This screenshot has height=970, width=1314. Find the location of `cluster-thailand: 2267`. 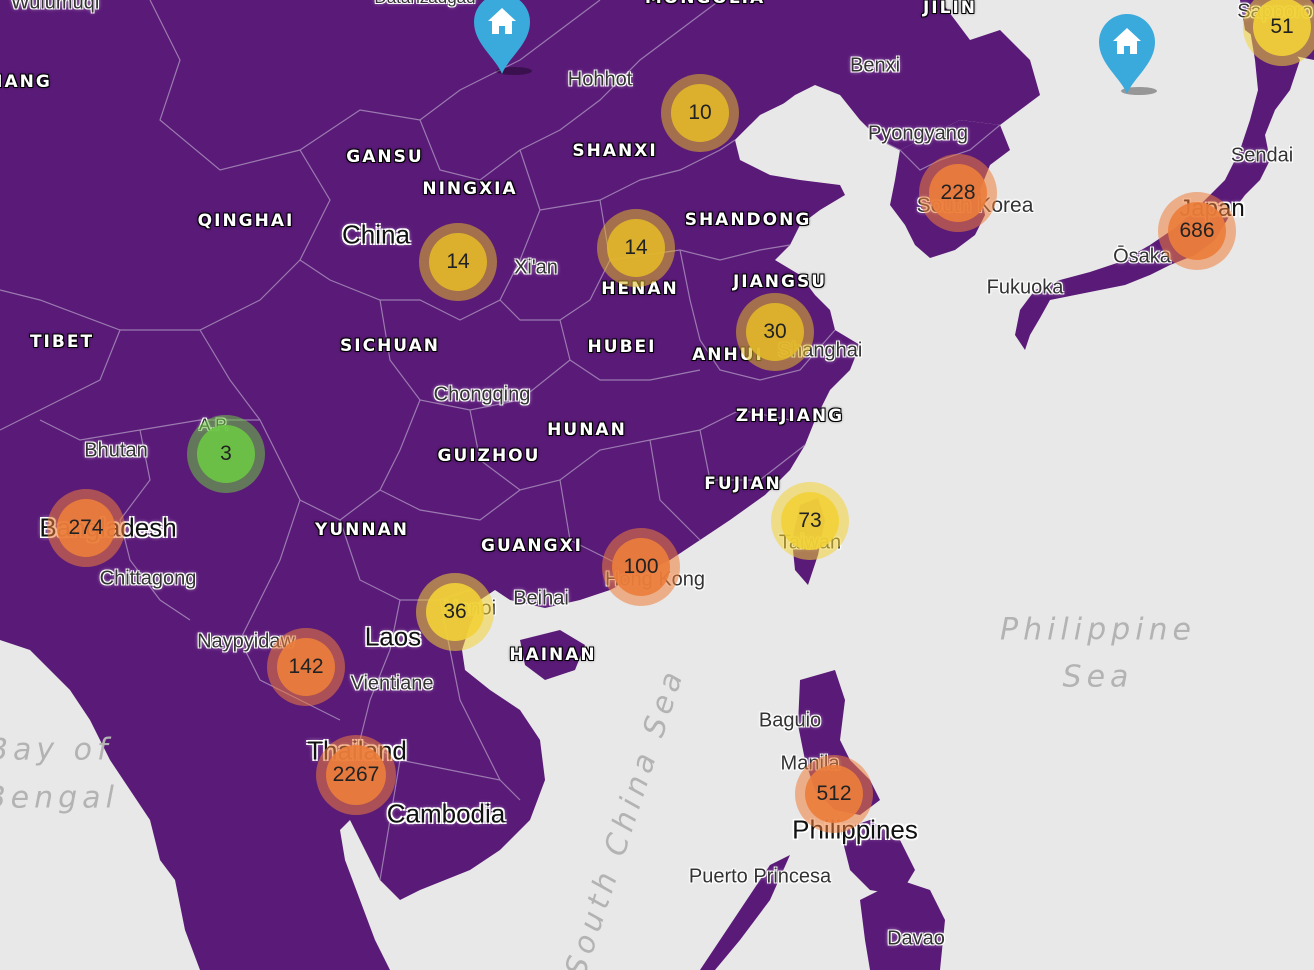

cluster-thailand: 2267 is located at coordinates (356, 775).